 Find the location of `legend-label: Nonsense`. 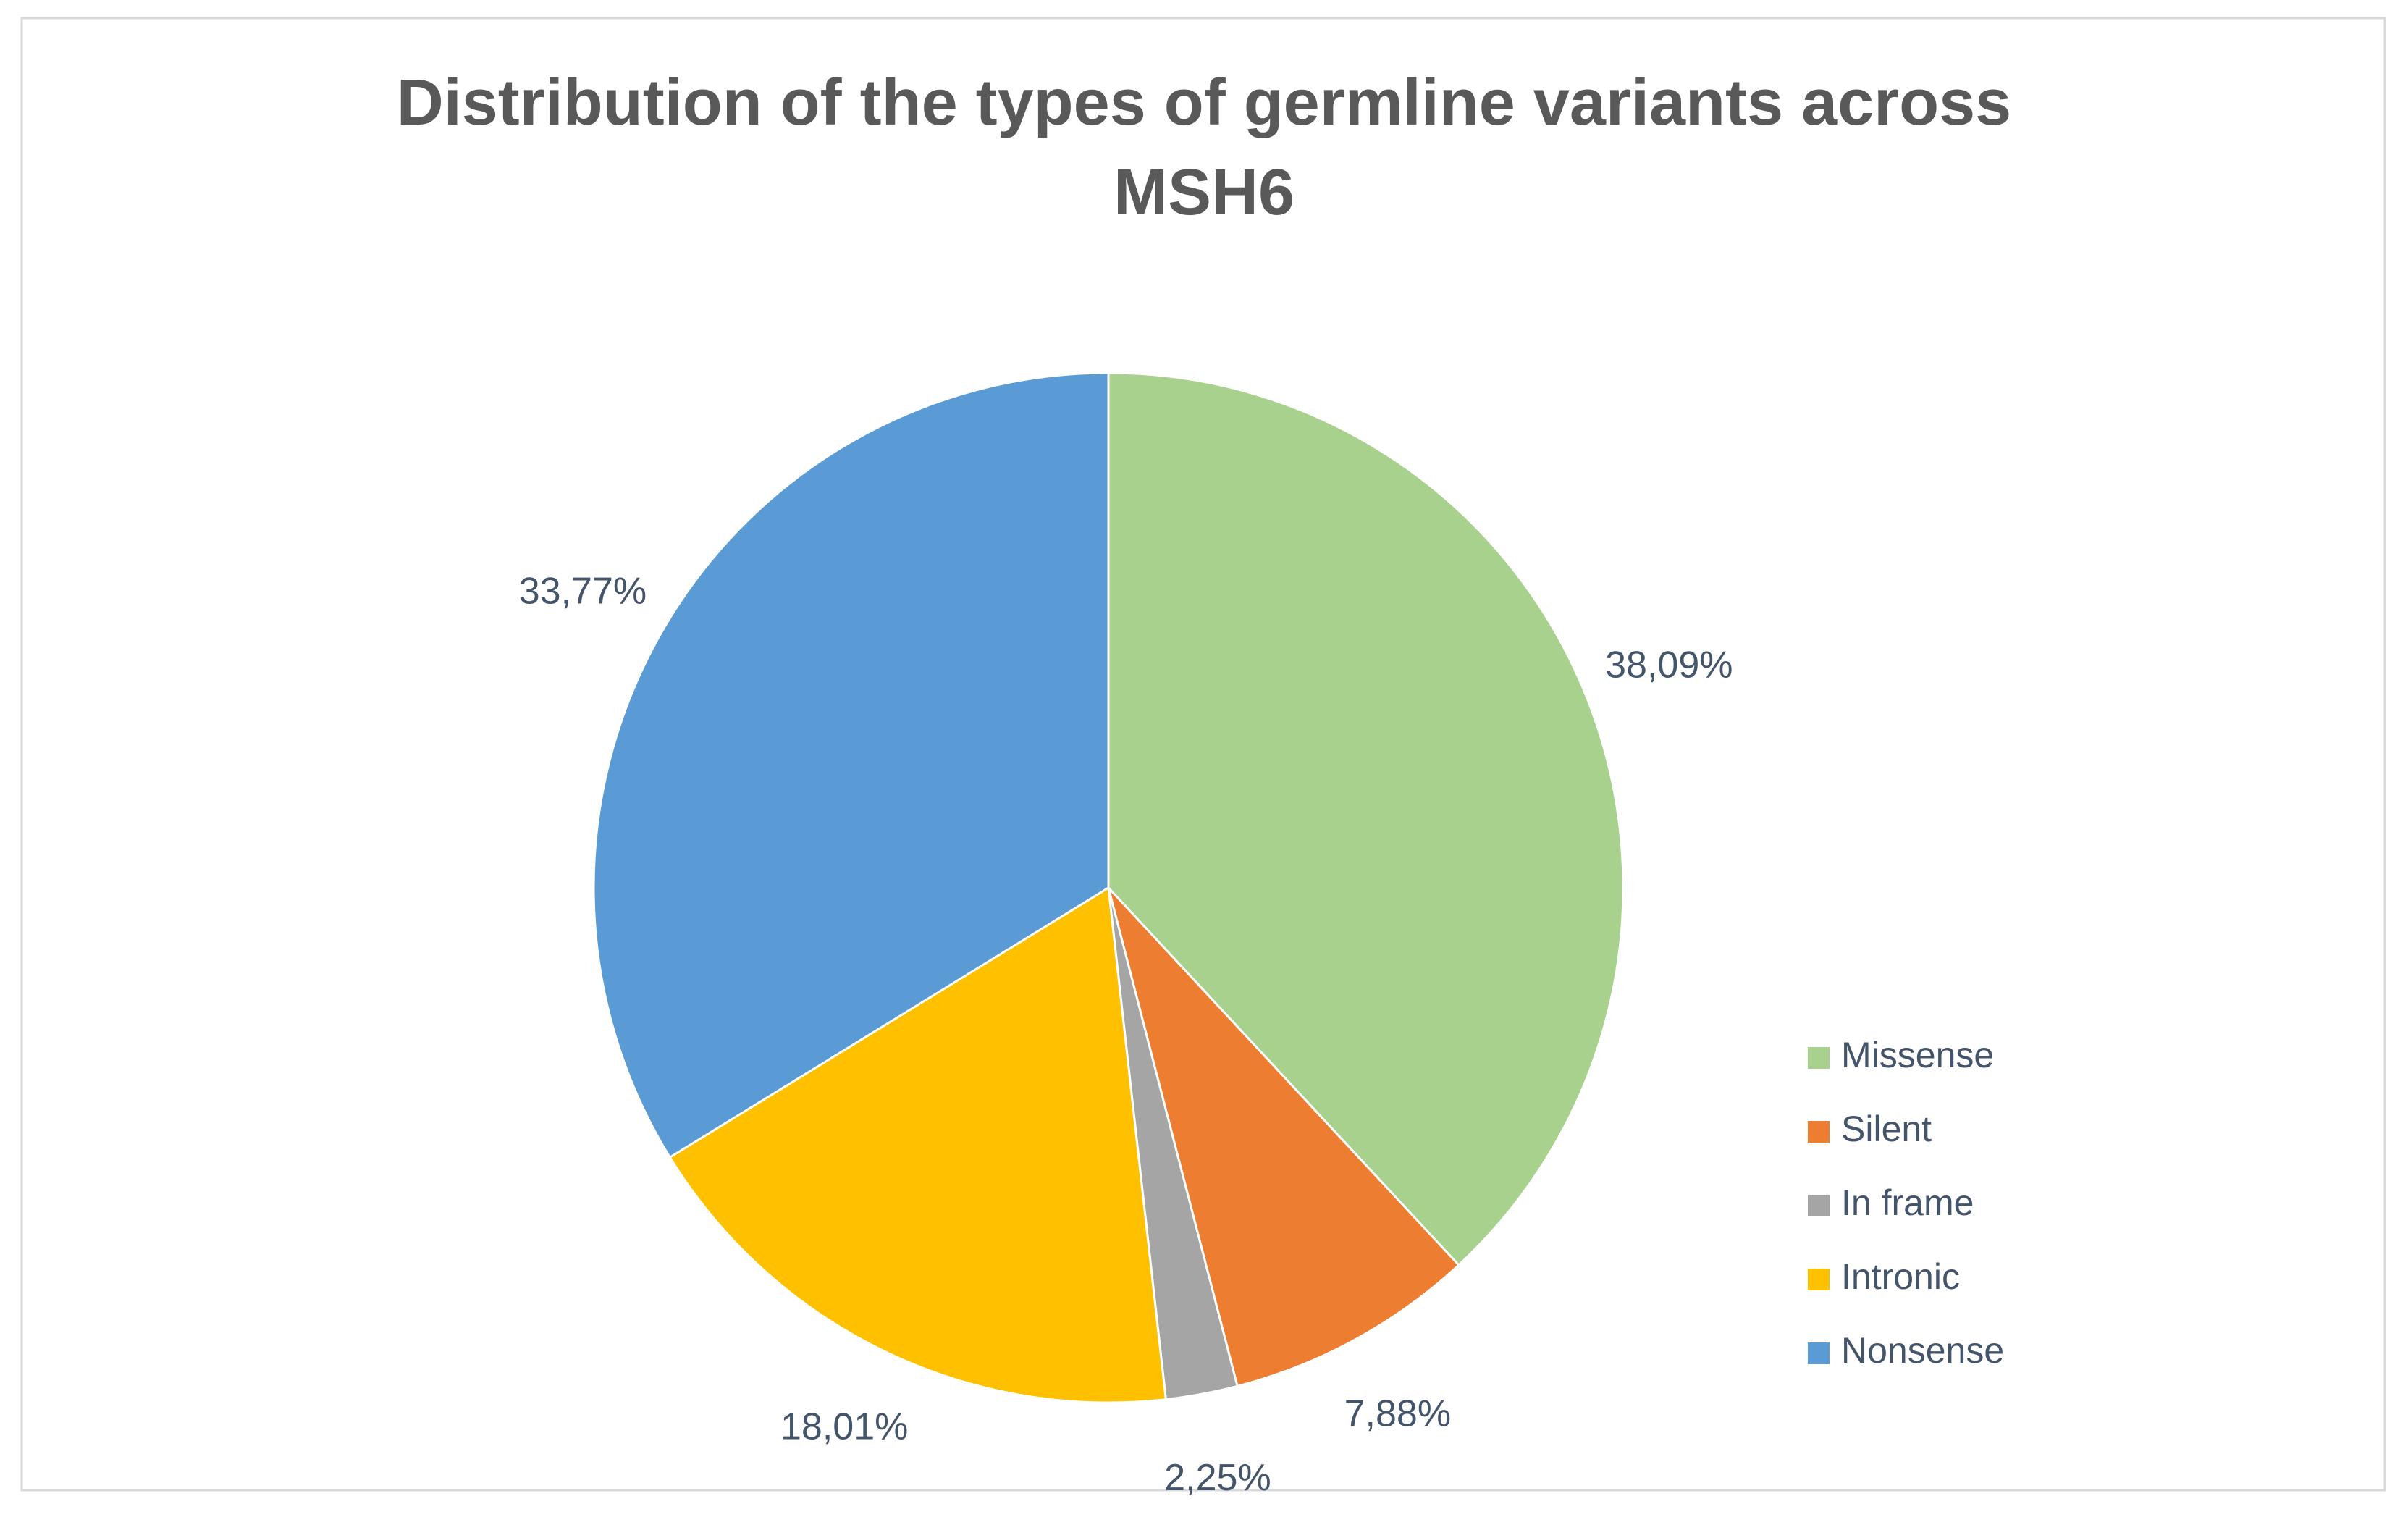

legend-label: Nonsense is located at coordinates (1922, 1351).